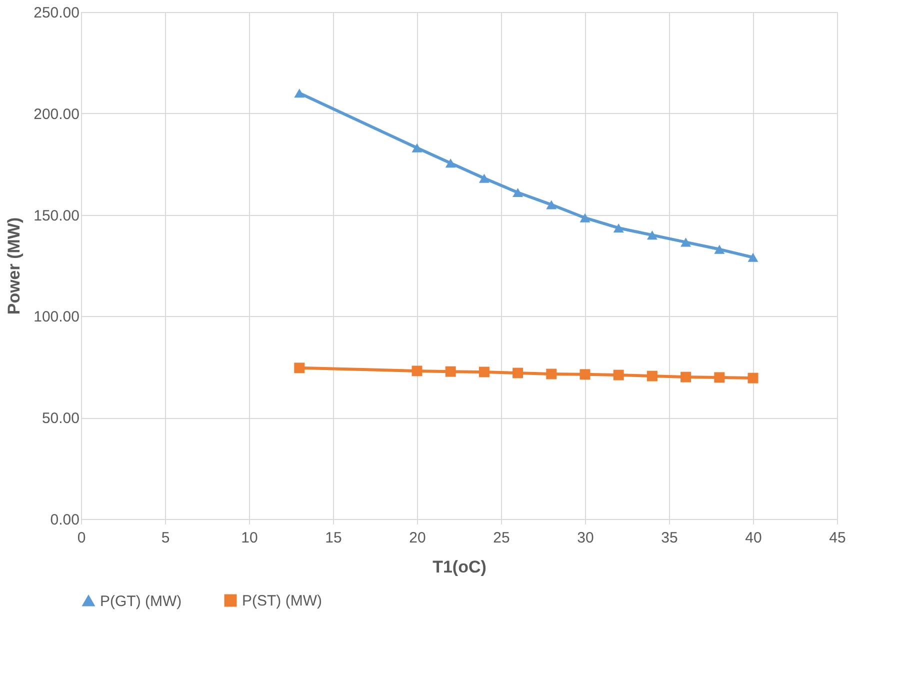 The width and height of the screenshot is (906, 681). I want to click on x-tick-label: 15, so click(333, 538).